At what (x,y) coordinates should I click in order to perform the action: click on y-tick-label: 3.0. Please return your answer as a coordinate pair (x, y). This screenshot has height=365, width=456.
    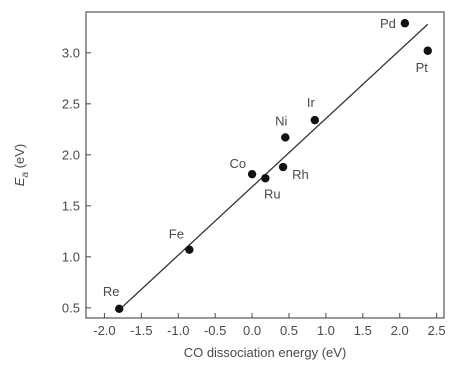
    Looking at the image, I should click on (71, 52).